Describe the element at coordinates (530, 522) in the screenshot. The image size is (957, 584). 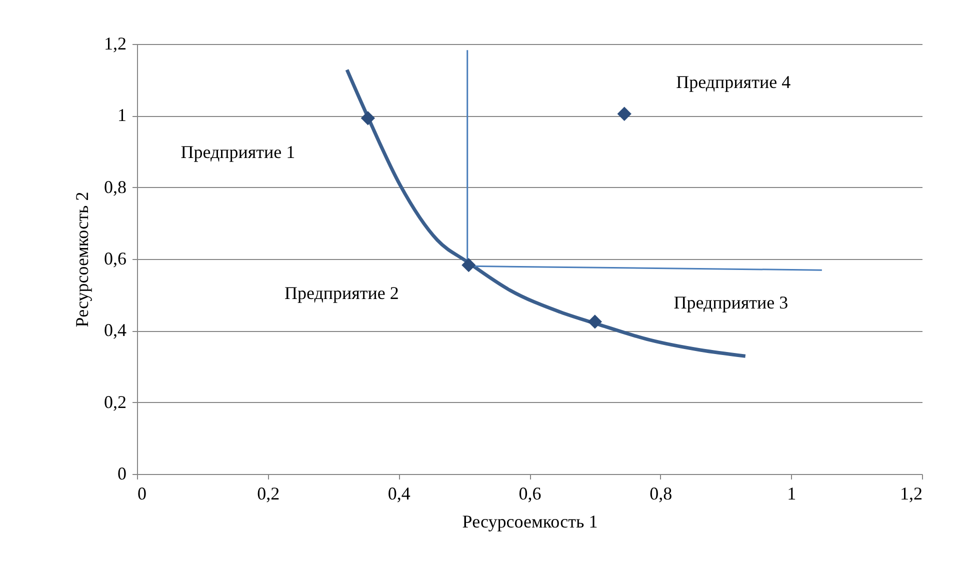
I see `x-axis-title: Ресурсоемкость 1` at that location.